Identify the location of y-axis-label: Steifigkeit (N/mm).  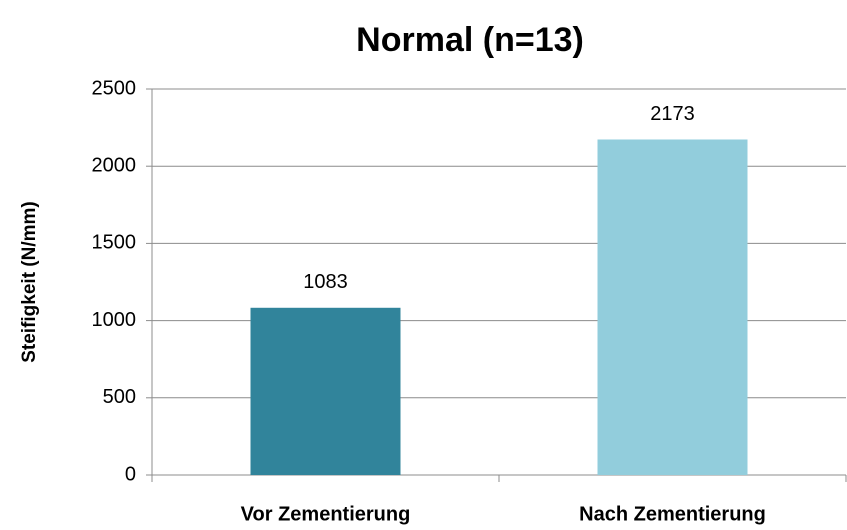
(29, 282).